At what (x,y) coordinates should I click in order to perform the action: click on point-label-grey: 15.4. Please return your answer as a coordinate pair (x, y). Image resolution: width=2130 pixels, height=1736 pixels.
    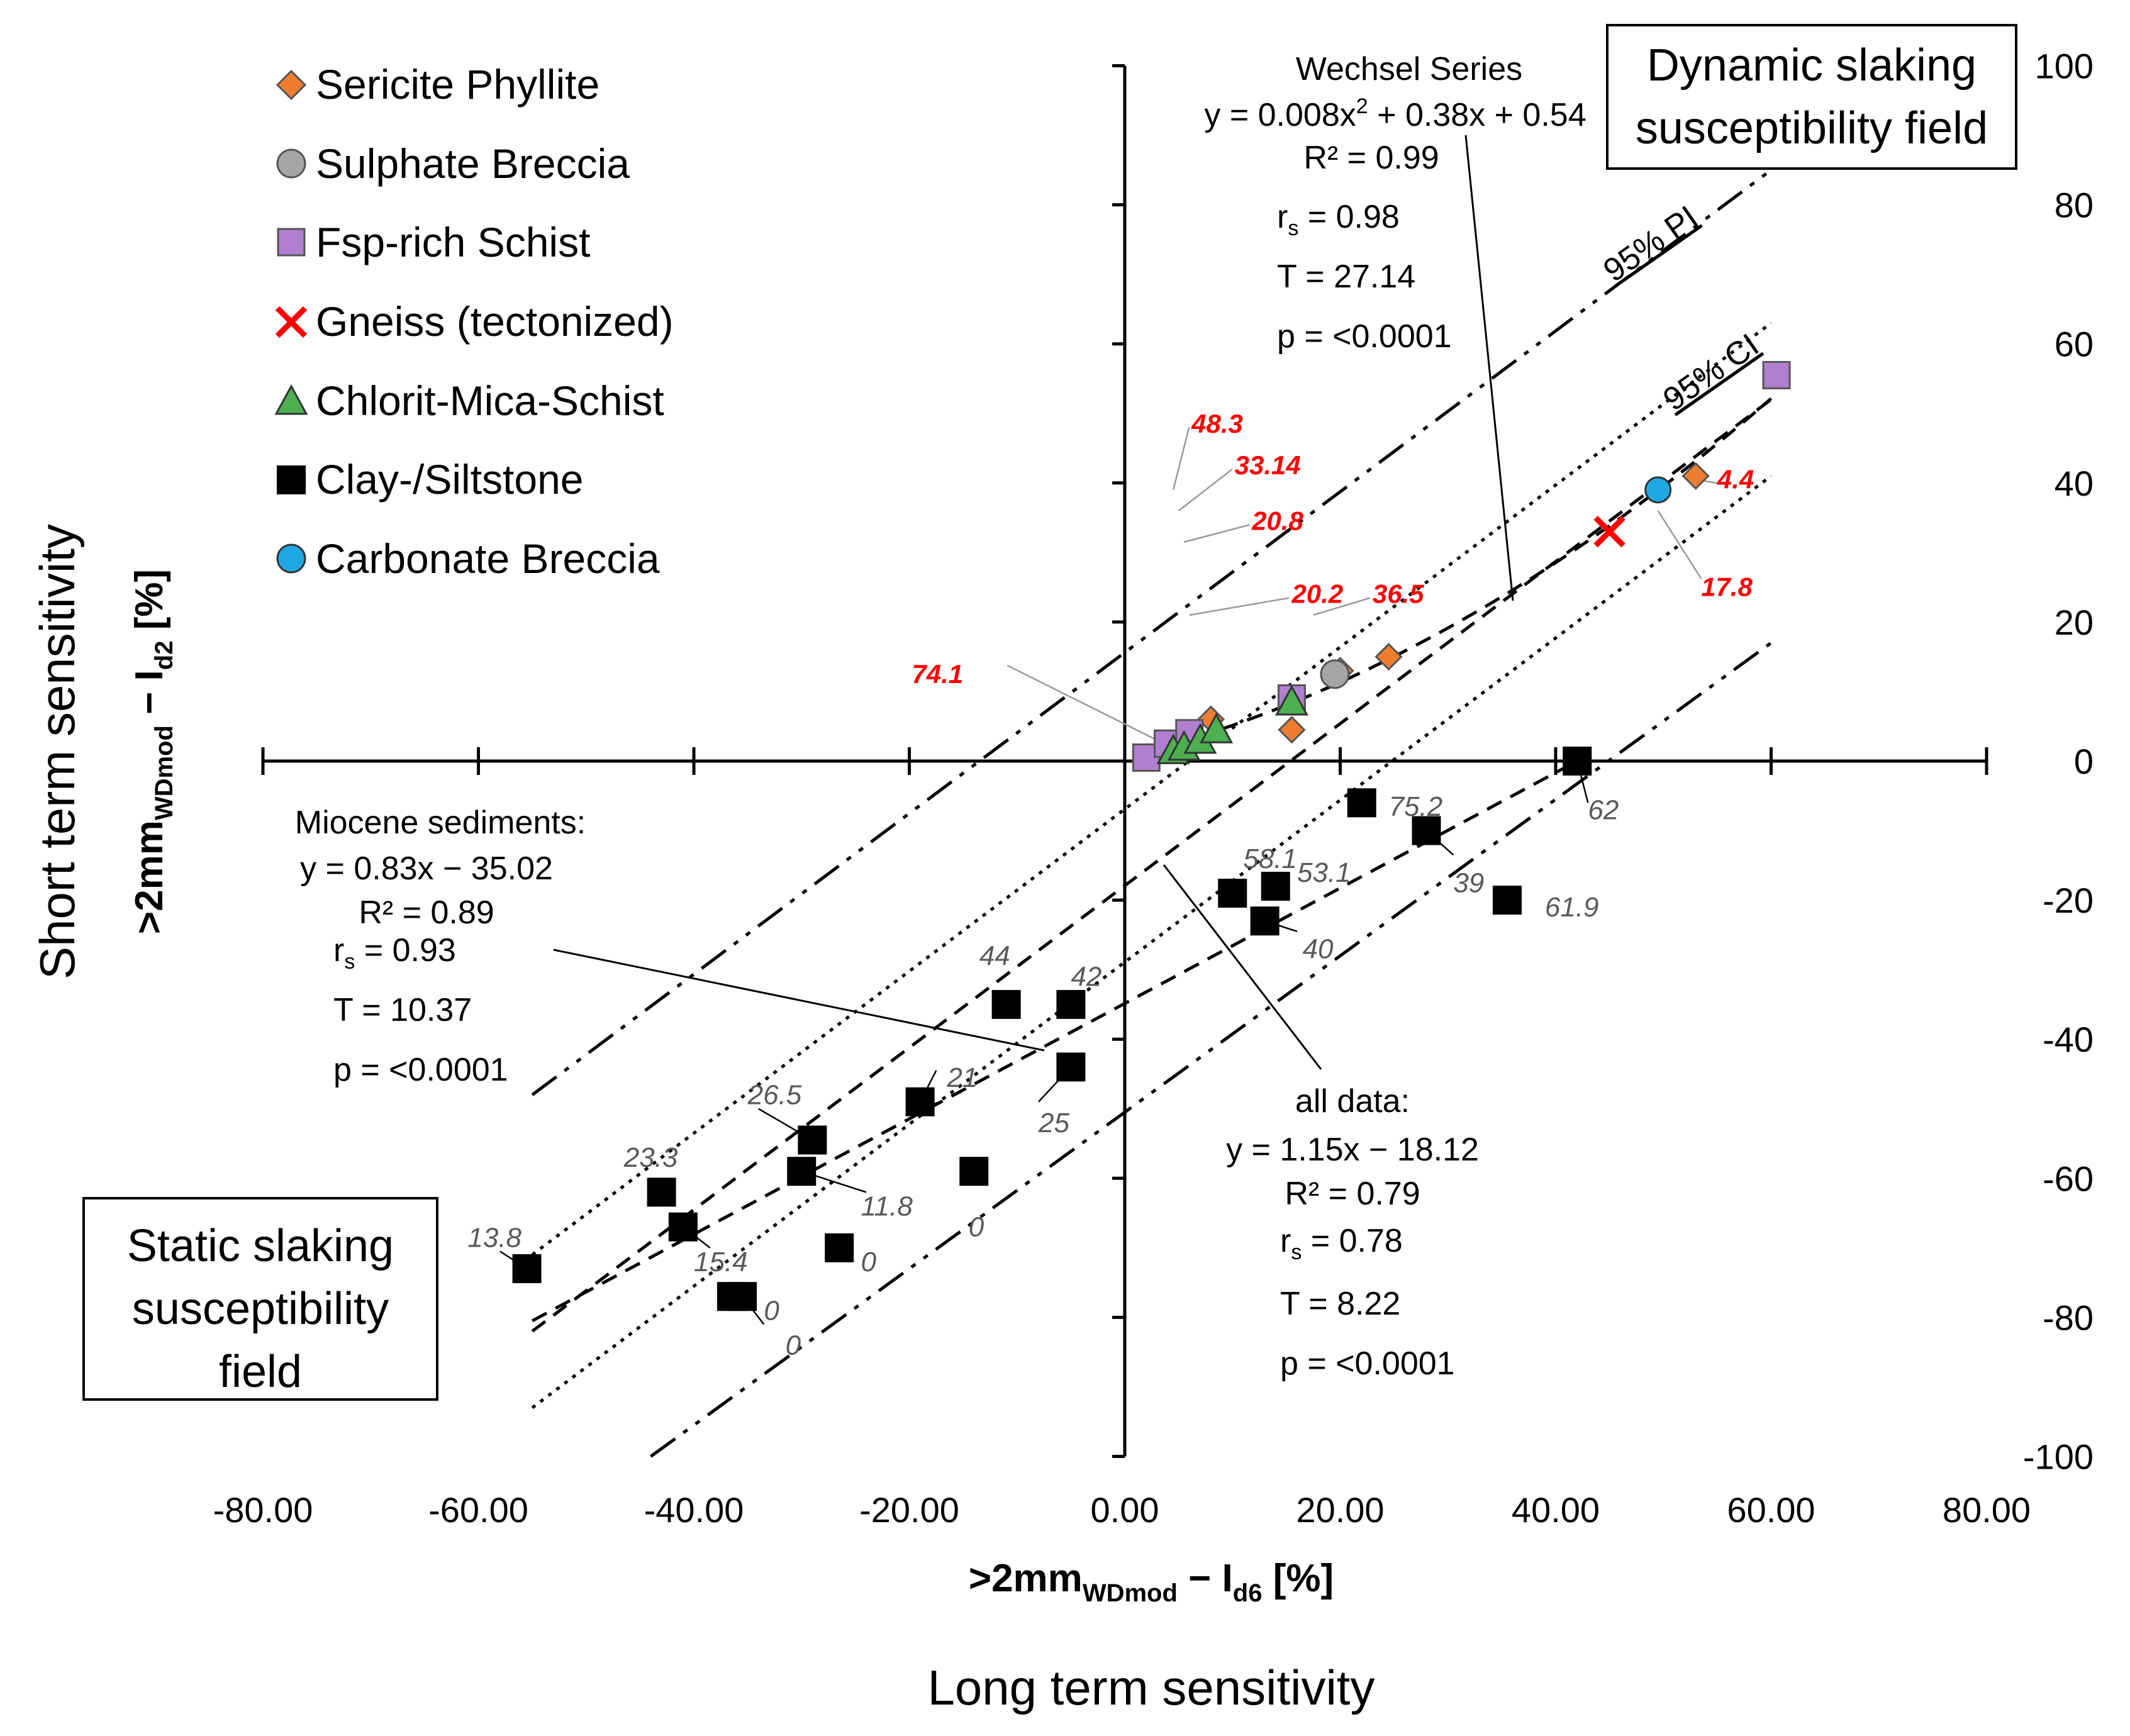
    Looking at the image, I should click on (721, 1262).